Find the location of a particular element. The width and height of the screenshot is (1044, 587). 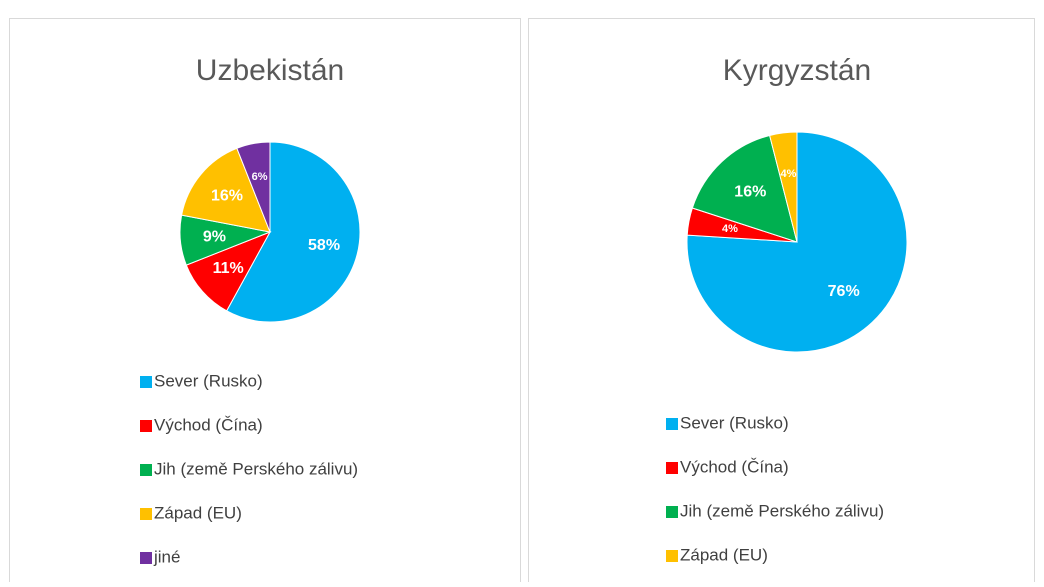

legend-label: jiné is located at coordinates (166, 556).